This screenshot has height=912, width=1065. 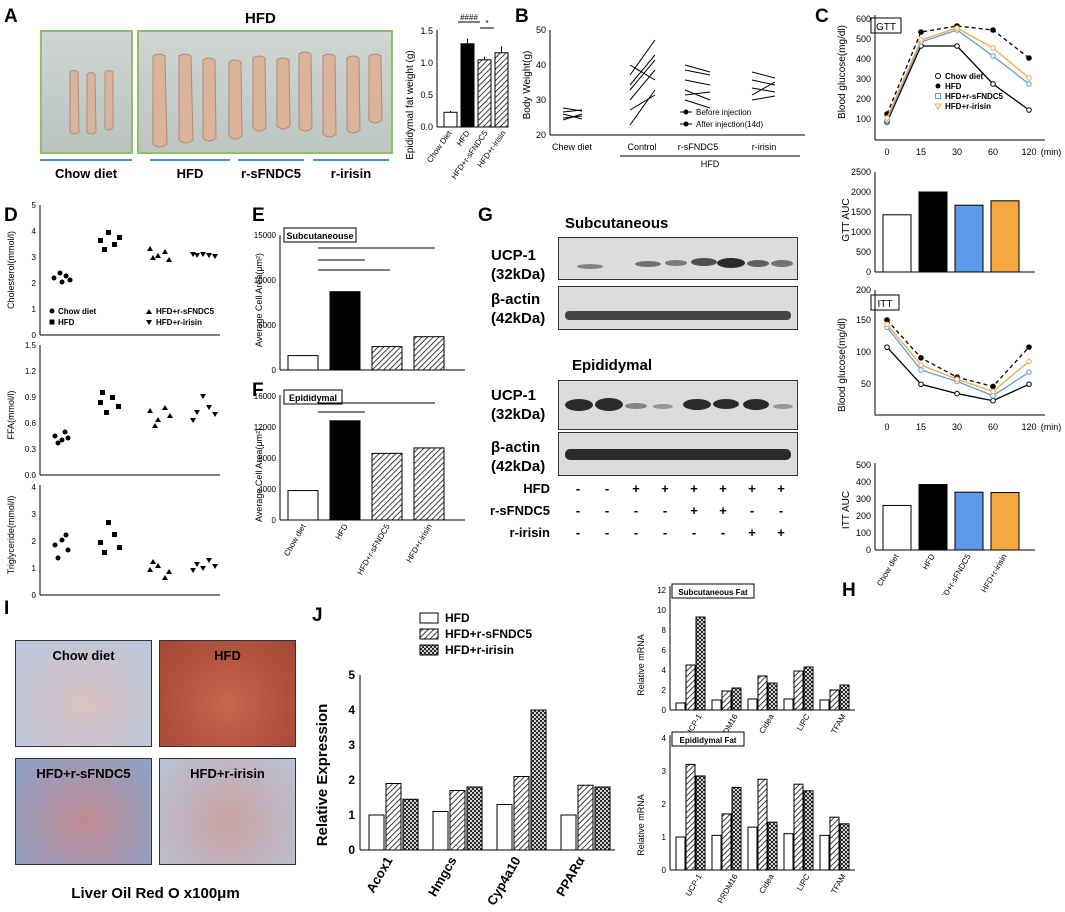 I want to click on tg-yt-2: 2, so click(x=34, y=541).